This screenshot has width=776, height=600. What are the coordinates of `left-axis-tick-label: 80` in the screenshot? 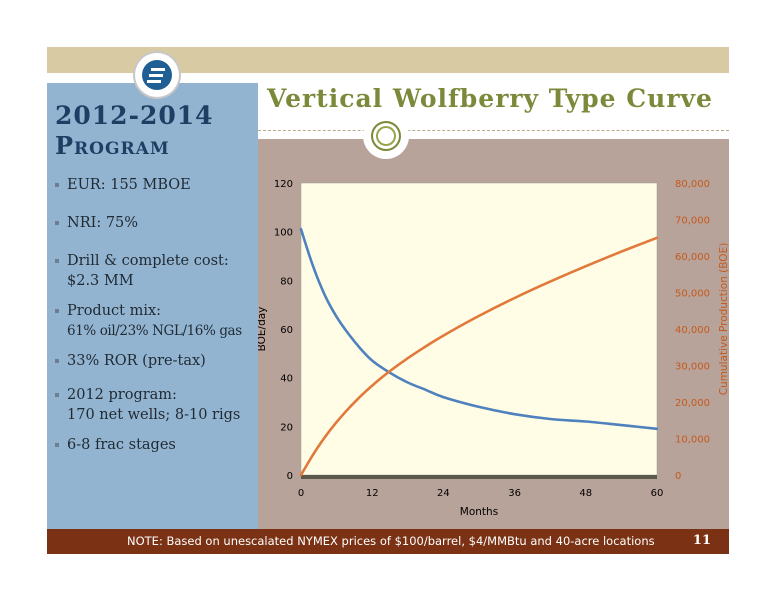 It's located at (286, 281).